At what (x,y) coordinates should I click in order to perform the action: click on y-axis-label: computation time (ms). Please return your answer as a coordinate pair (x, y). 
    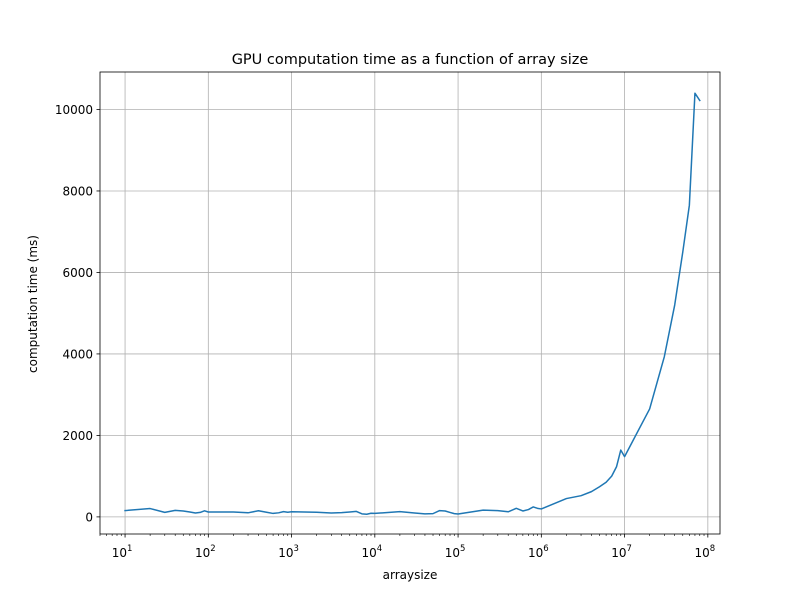
    Looking at the image, I should click on (33, 304).